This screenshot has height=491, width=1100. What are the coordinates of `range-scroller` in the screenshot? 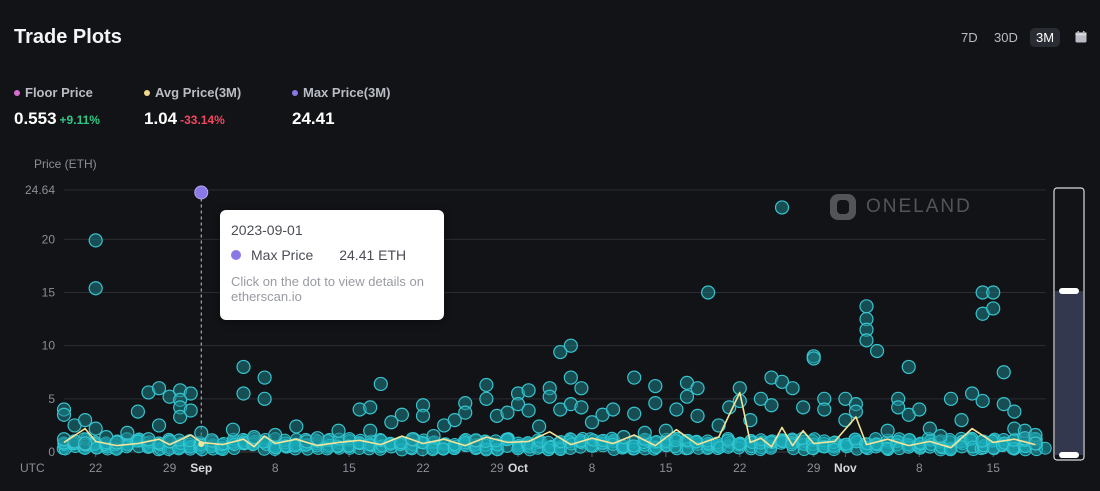 It's located at (1069, 324).